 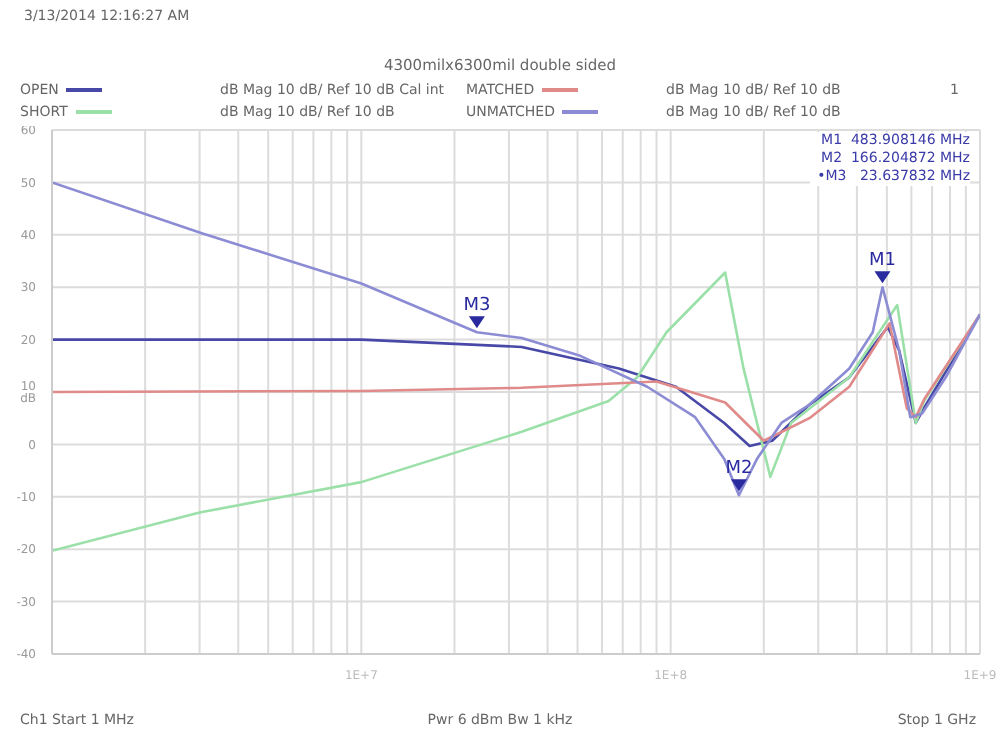 What do you see at coordinates (477, 306) in the screenshot?
I see `annotation: M3` at bounding box center [477, 306].